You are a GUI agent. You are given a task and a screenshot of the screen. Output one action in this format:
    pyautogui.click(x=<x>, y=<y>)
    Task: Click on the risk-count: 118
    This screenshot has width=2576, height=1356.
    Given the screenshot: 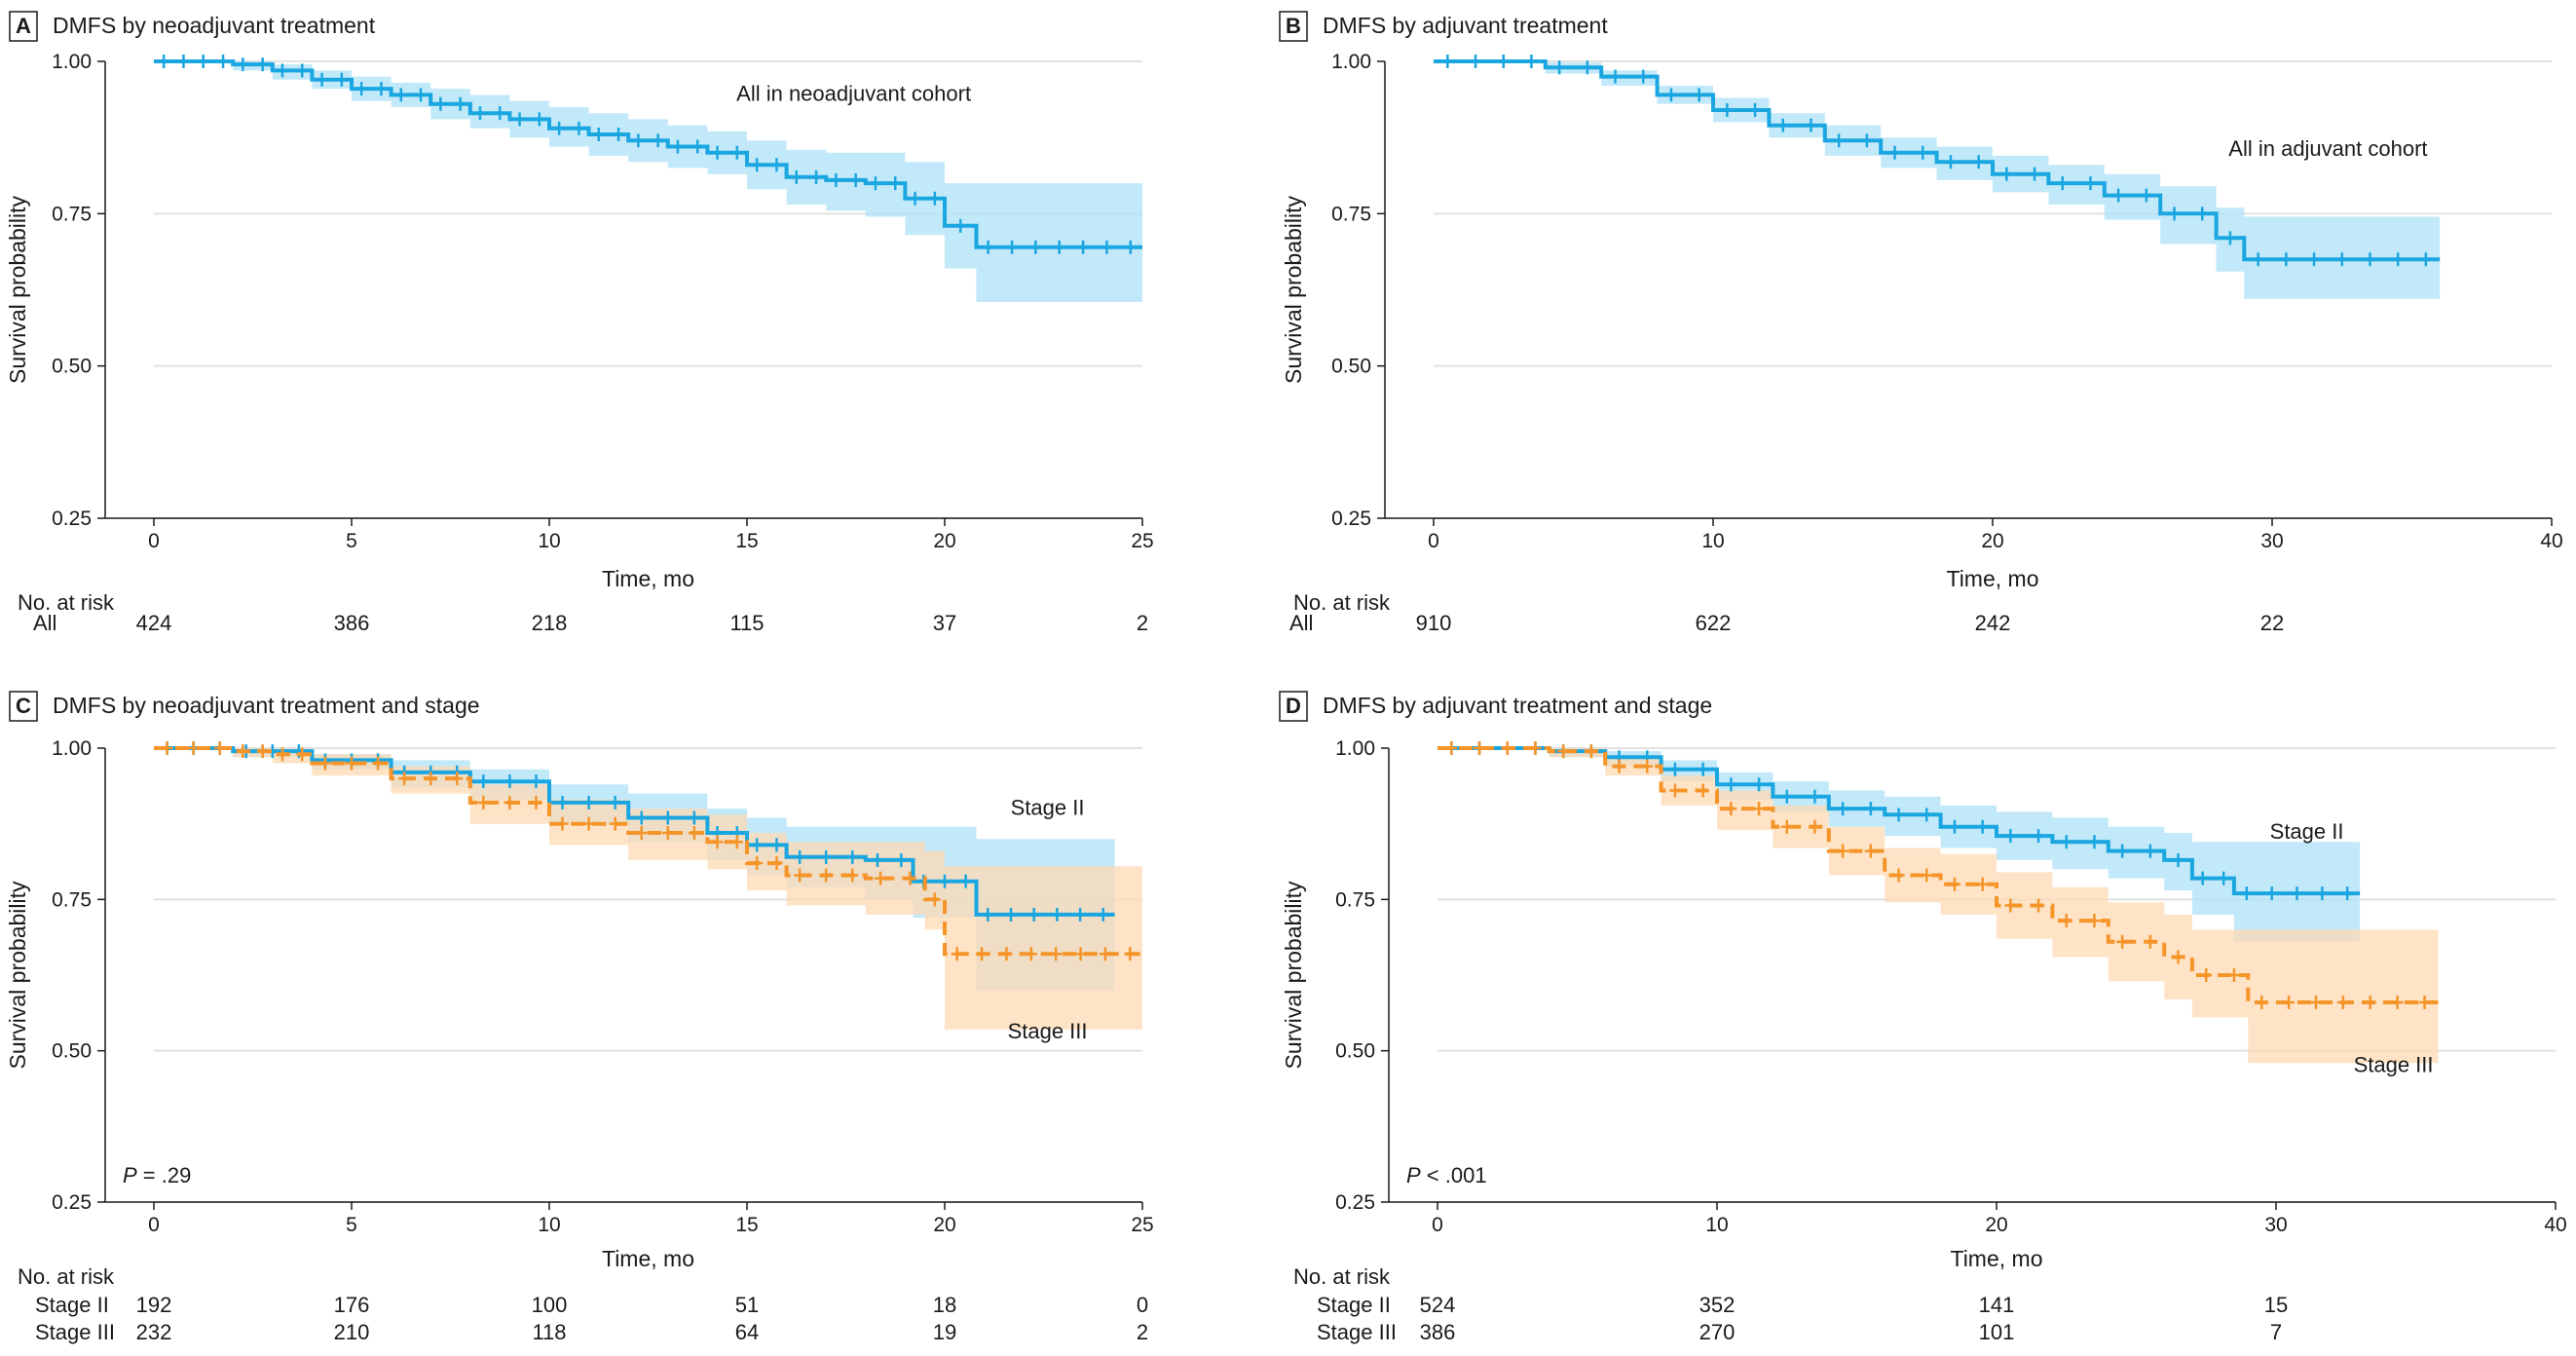 What is the action you would take?
    pyautogui.click(x=549, y=1332)
    